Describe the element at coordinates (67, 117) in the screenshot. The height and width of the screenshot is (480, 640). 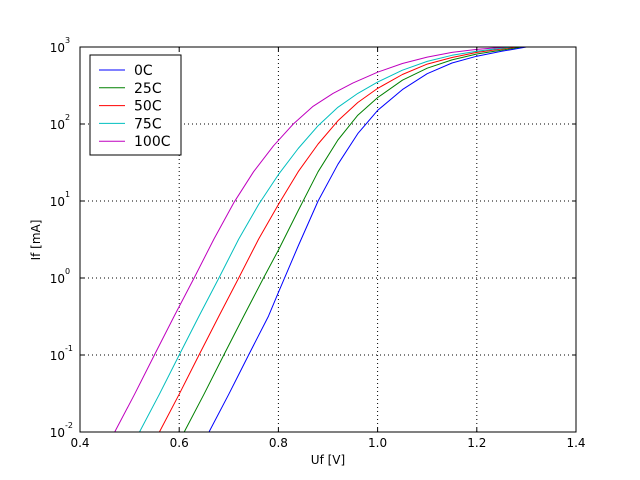
I see `y-tick-label-exponent: 2` at that location.